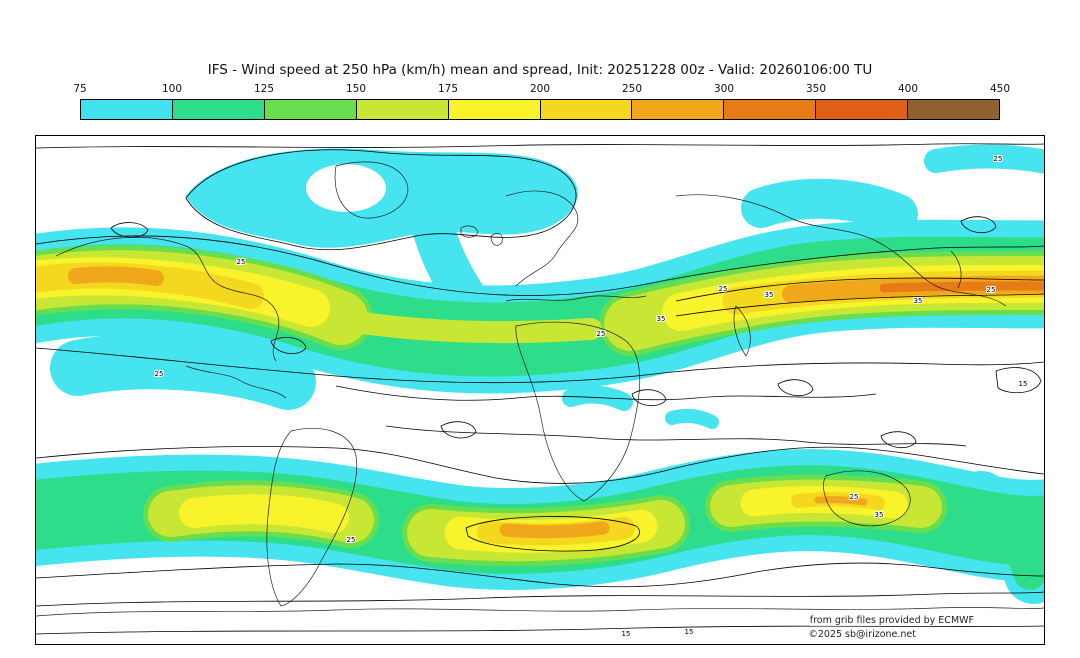 The width and height of the screenshot is (1080, 658). Describe the element at coordinates (382, 198) in the screenshot. I see `wind-speed-fill-arctic` at that location.